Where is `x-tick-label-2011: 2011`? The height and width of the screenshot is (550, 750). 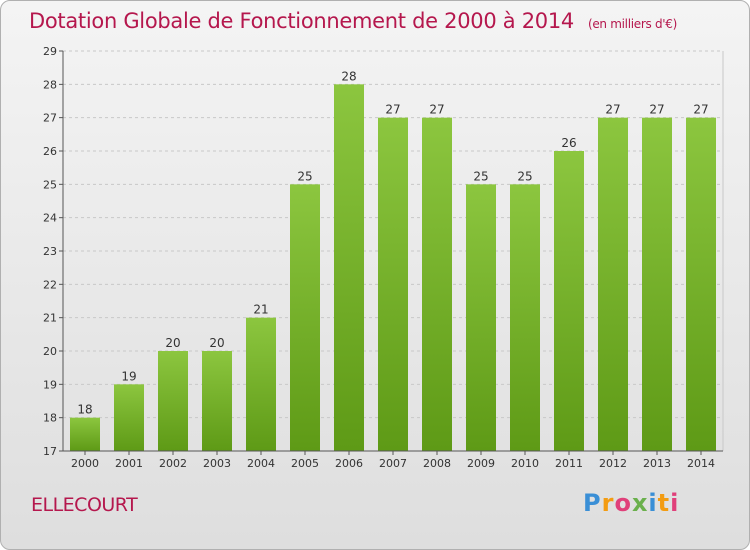
x-tick-label-2011: 2011 is located at coordinates (569, 463).